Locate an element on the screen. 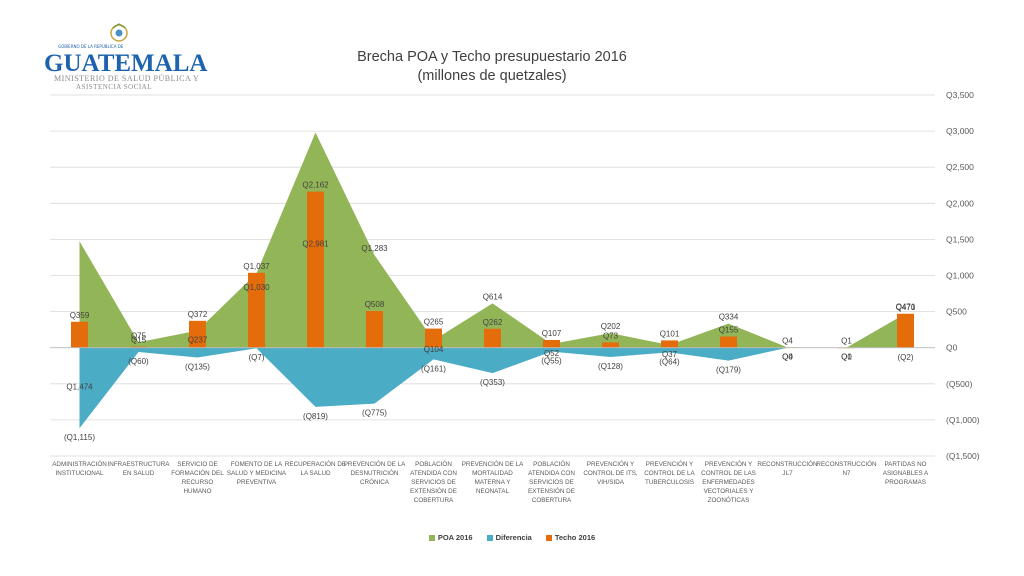 This screenshot has height=576, width=1024. chart-title: Brecha POA y Techo presupuestario 2016 is located at coordinates (492, 57).